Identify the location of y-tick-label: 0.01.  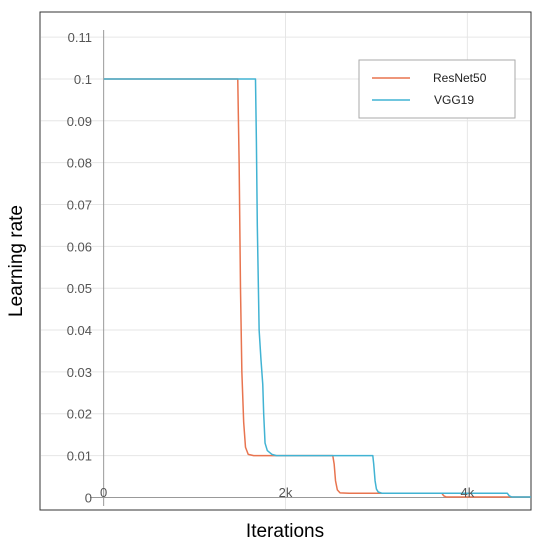
(79, 456).